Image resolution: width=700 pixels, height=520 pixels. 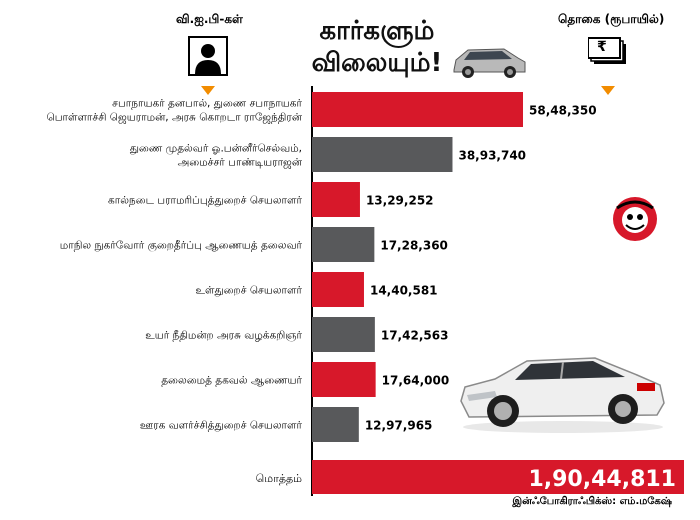 I want to click on category-label-8-line-1: ஊரக வளர்ச்சித்துறைச் செயலாளர், so click(x=221, y=426).